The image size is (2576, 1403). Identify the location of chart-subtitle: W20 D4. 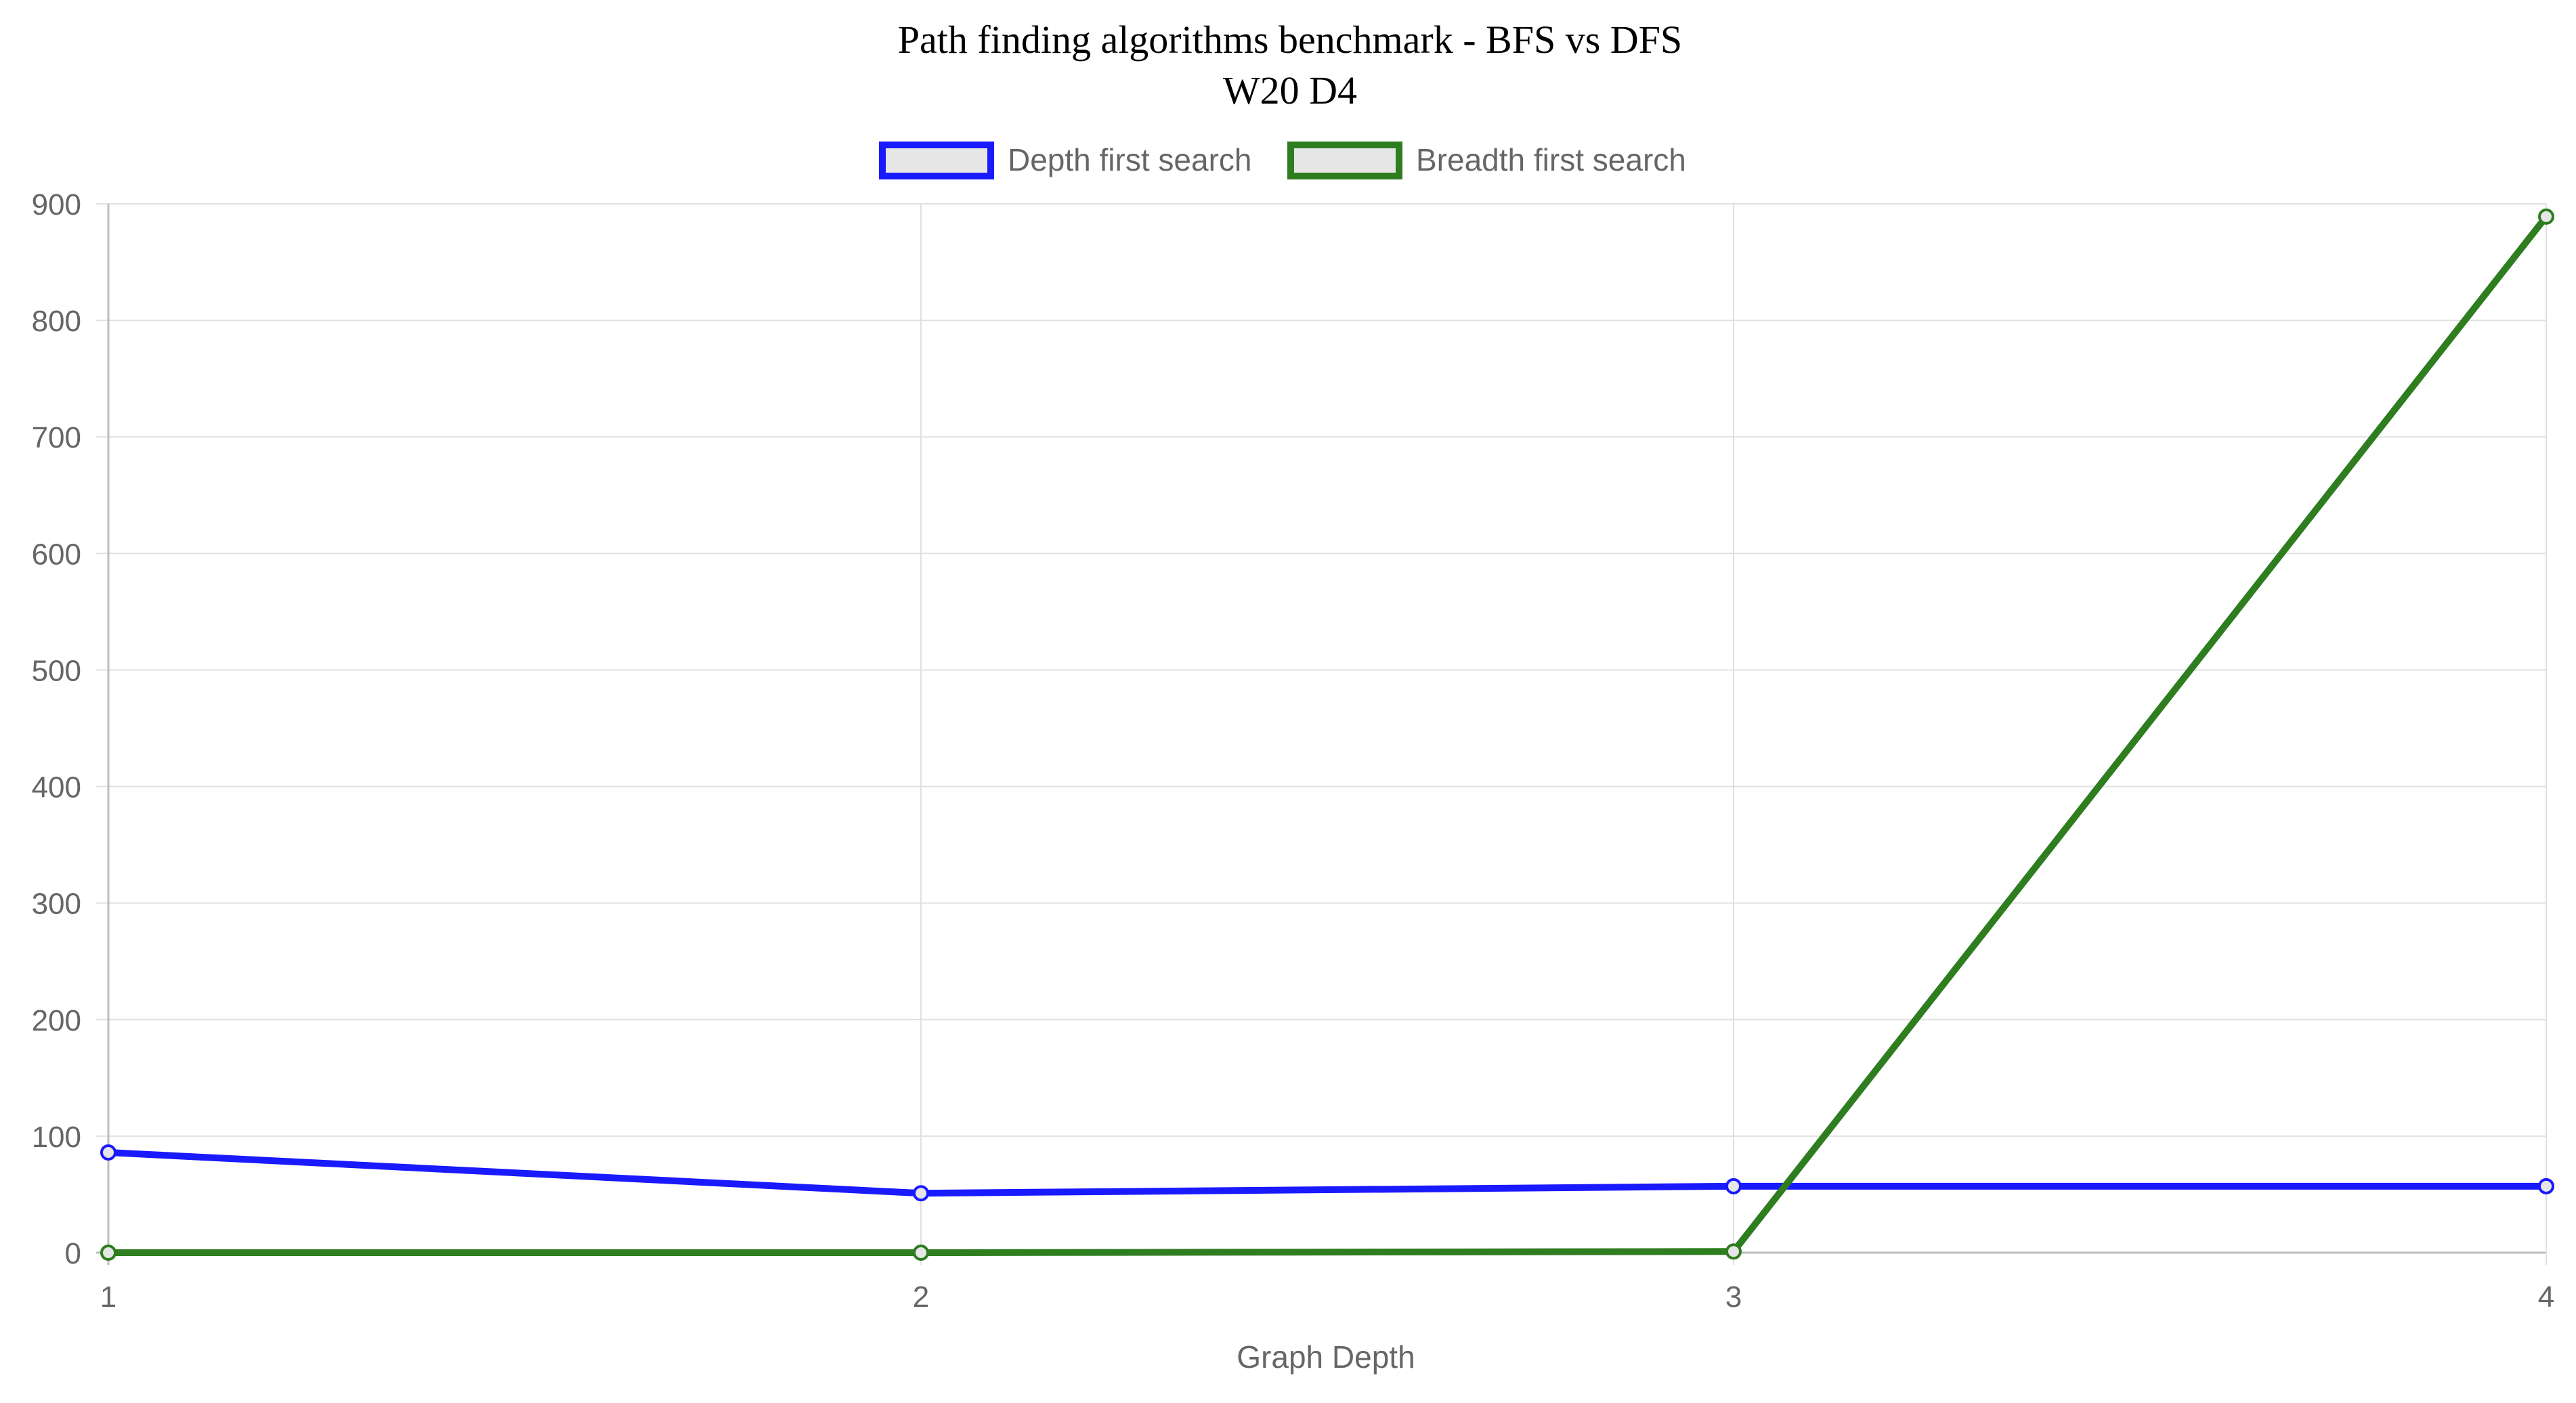
(1290, 90).